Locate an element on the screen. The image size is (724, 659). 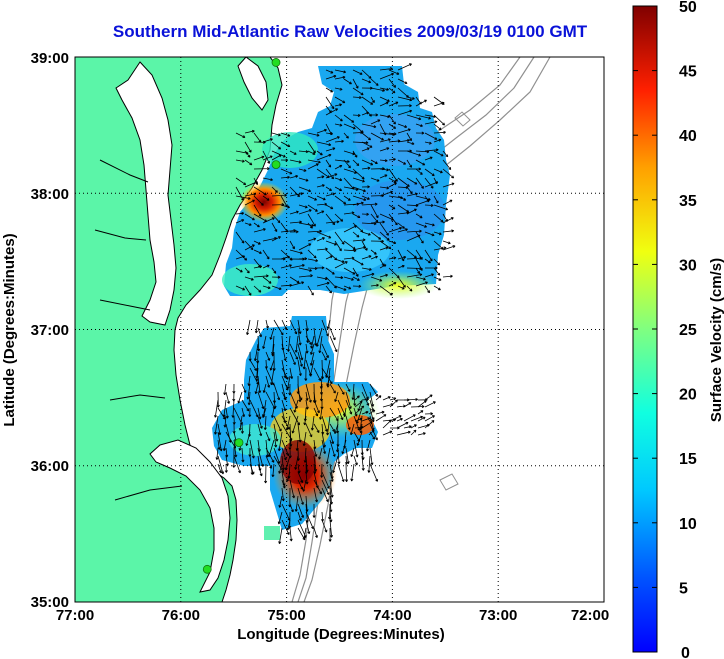
y-tick-label: 39:00 is located at coordinates (50, 58).